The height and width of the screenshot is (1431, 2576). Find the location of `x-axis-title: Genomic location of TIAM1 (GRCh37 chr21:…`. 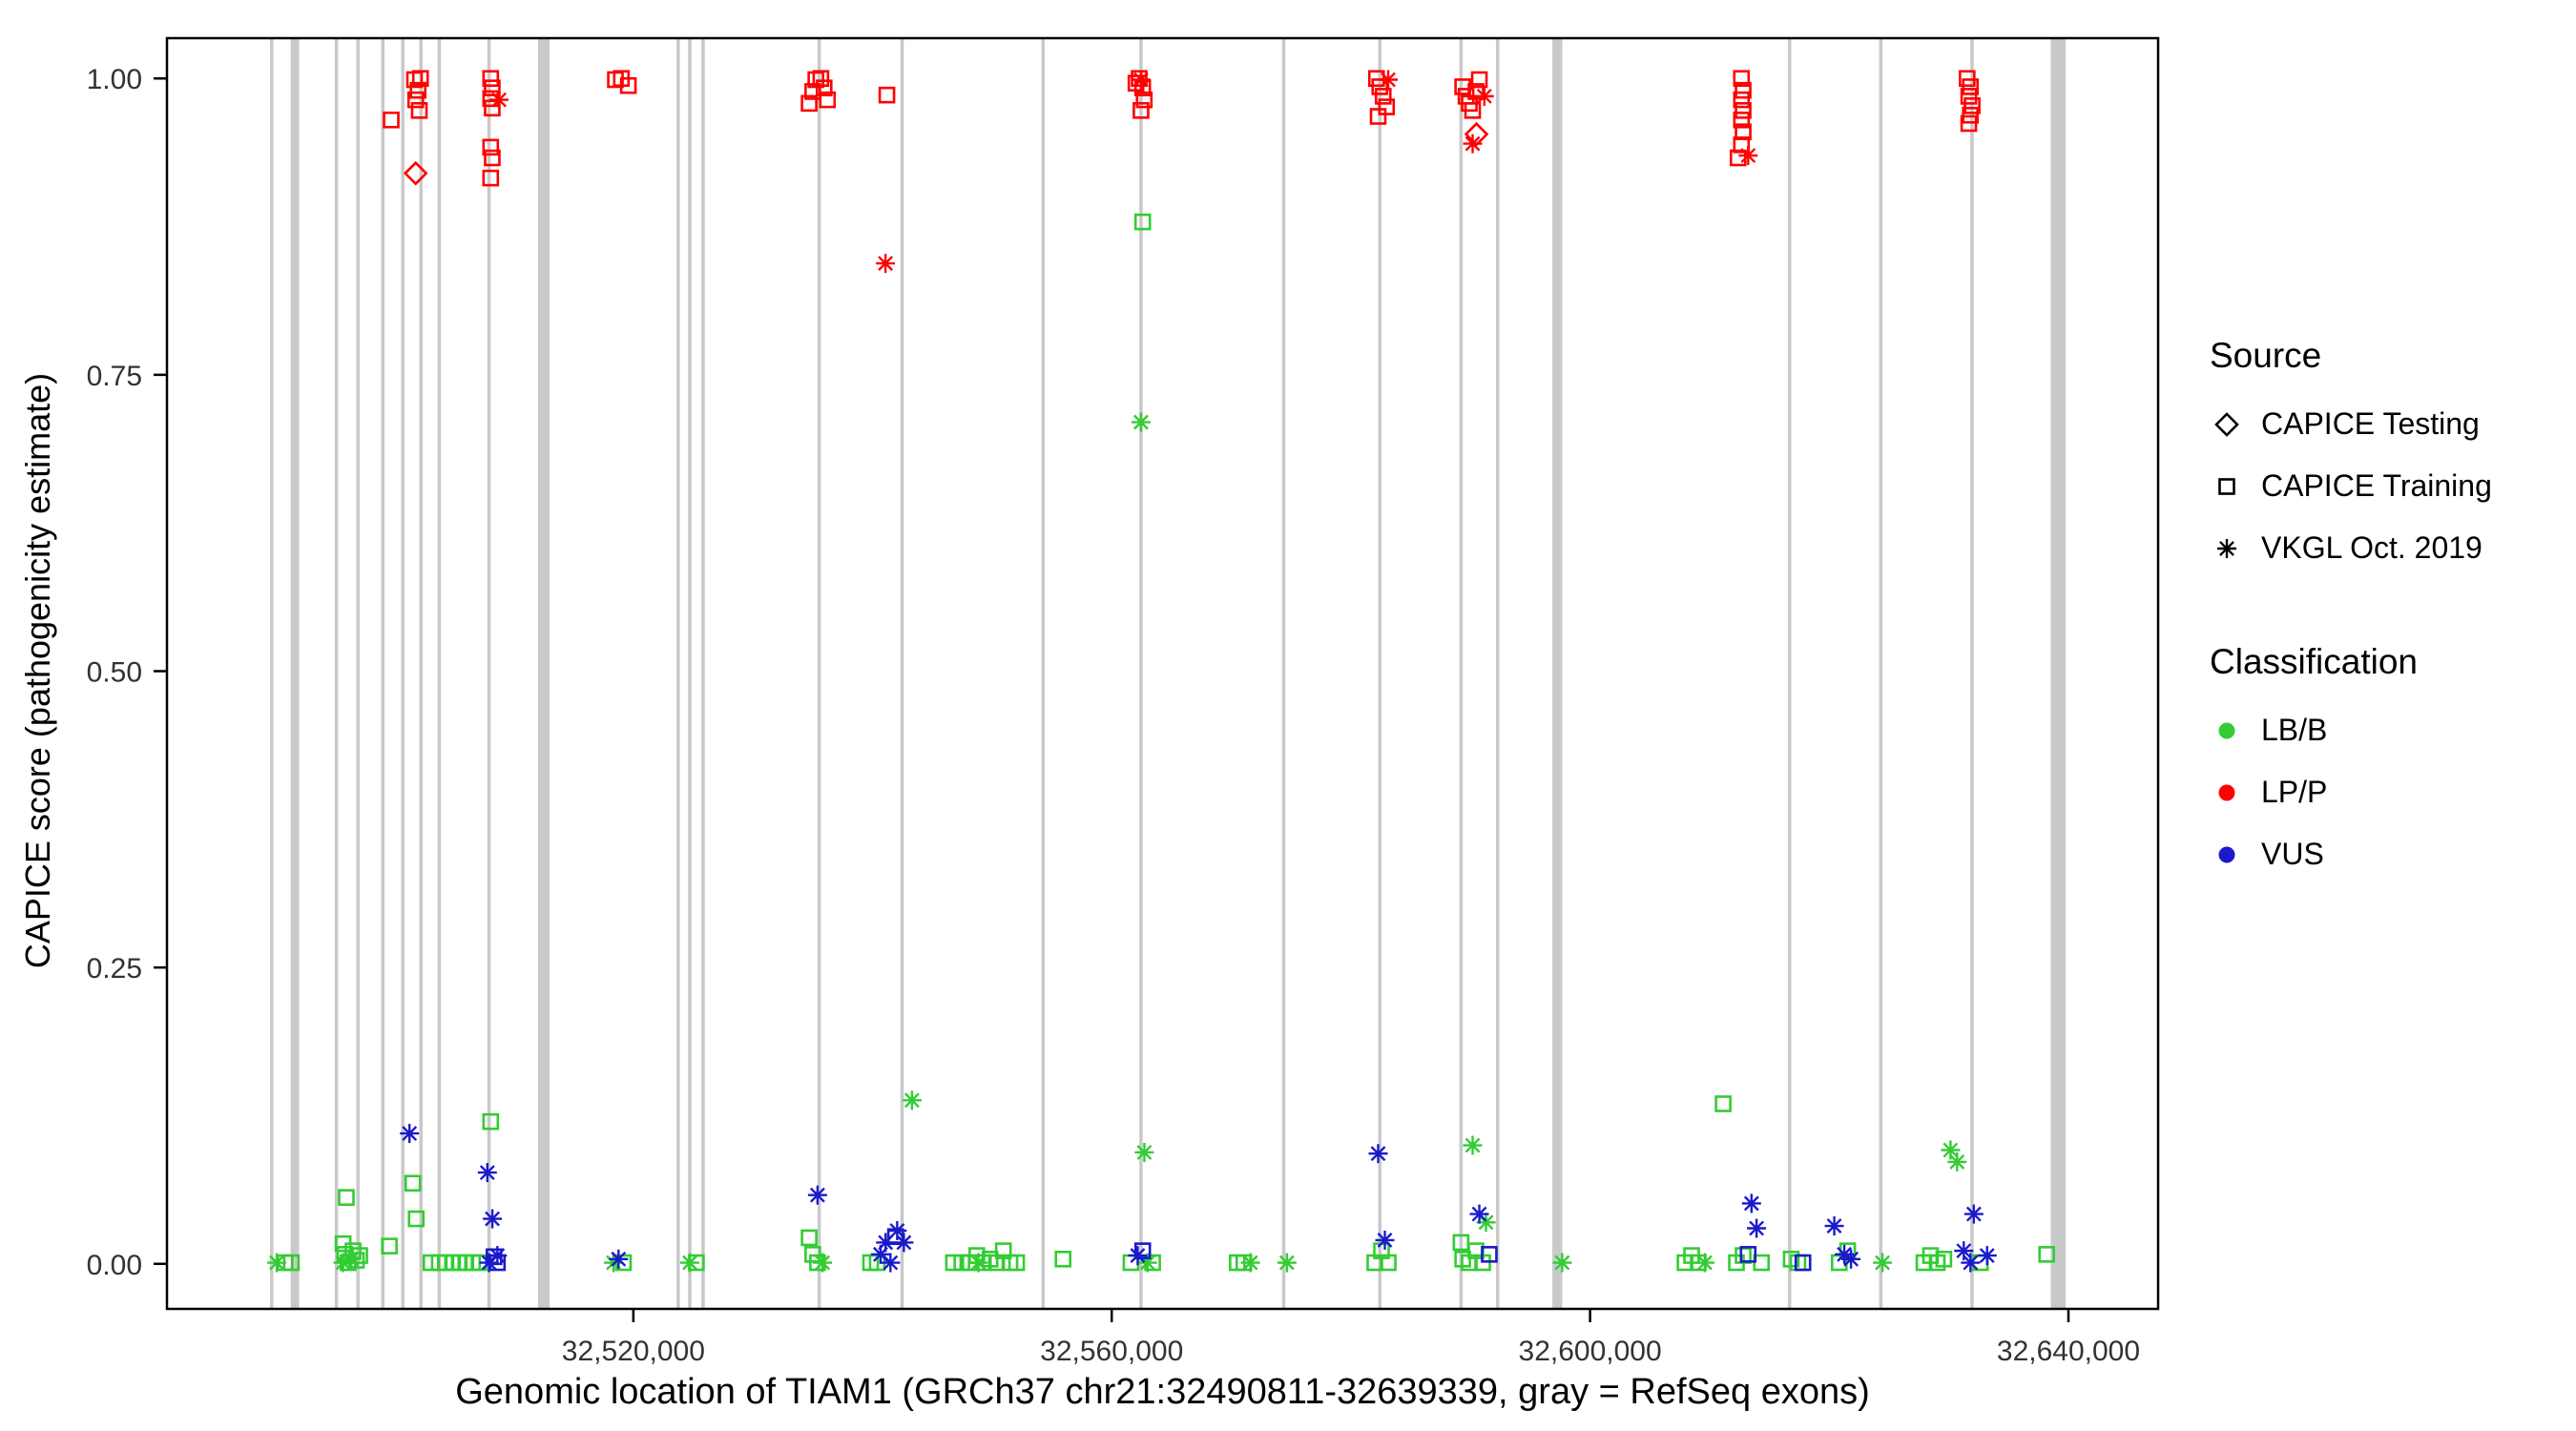

x-axis-title: Genomic location of TIAM1 (GRCh37 chr21:… is located at coordinates (1162, 1392).